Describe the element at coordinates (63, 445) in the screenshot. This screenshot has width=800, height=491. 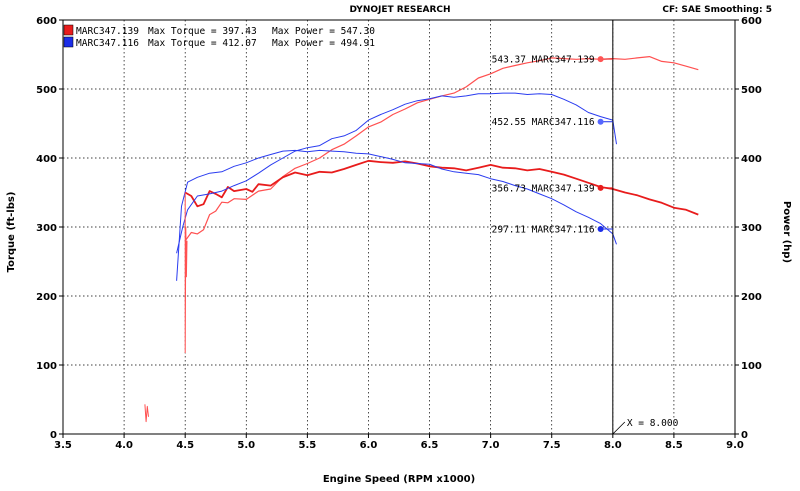
I see `x-tick-label: 3.5` at that location.